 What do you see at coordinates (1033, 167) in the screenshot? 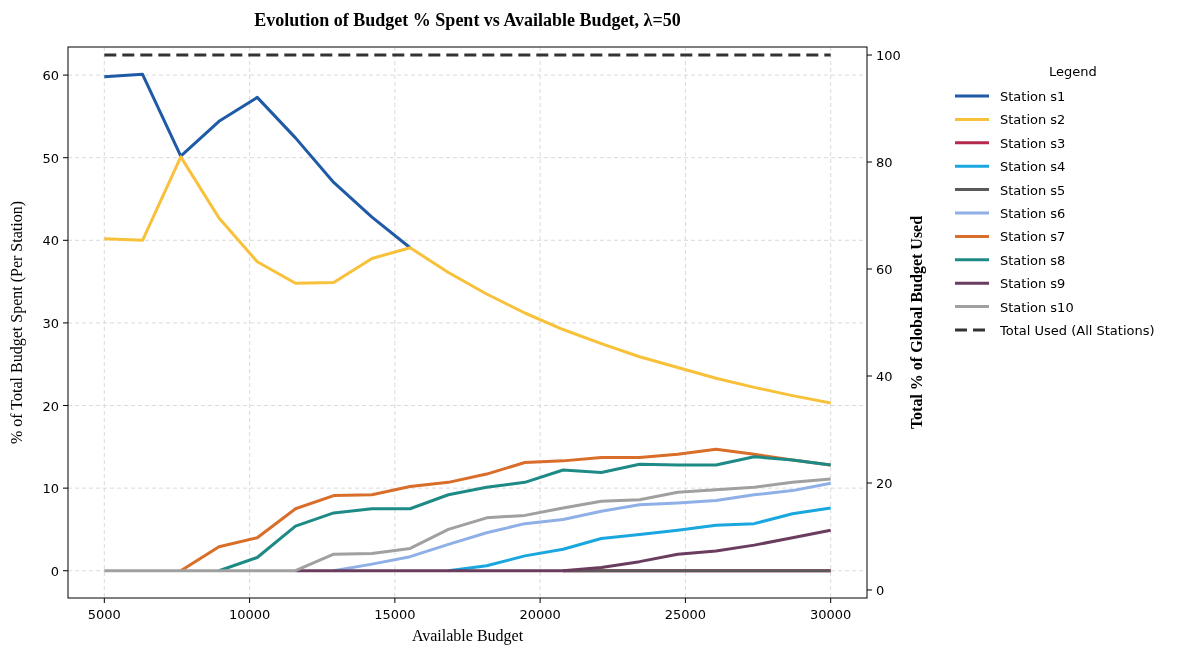
I see `legend-label: Station s4` at bounding box center [1033, 167].